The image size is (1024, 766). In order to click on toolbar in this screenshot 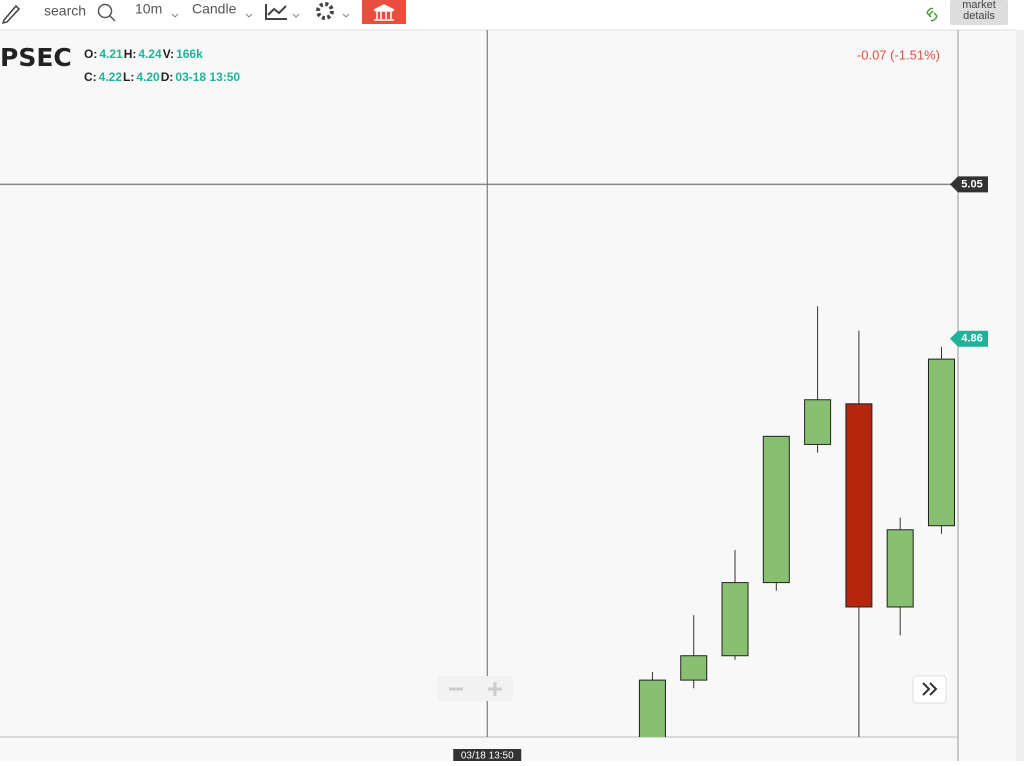, I will do `click(512, 15)`.